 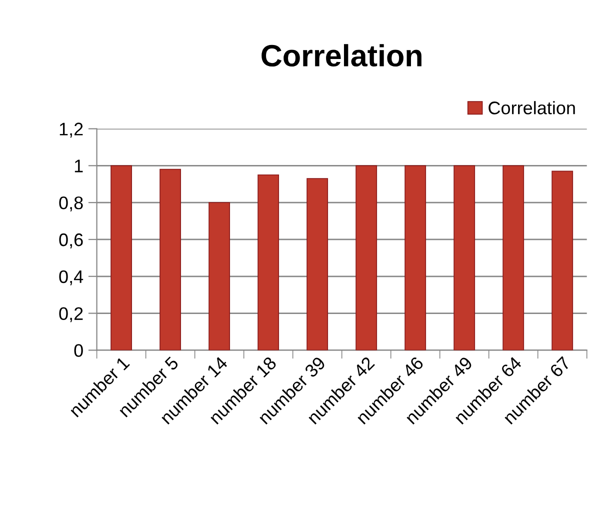 I want to click on legend-label: Correlation, so click(x=531, y=107).